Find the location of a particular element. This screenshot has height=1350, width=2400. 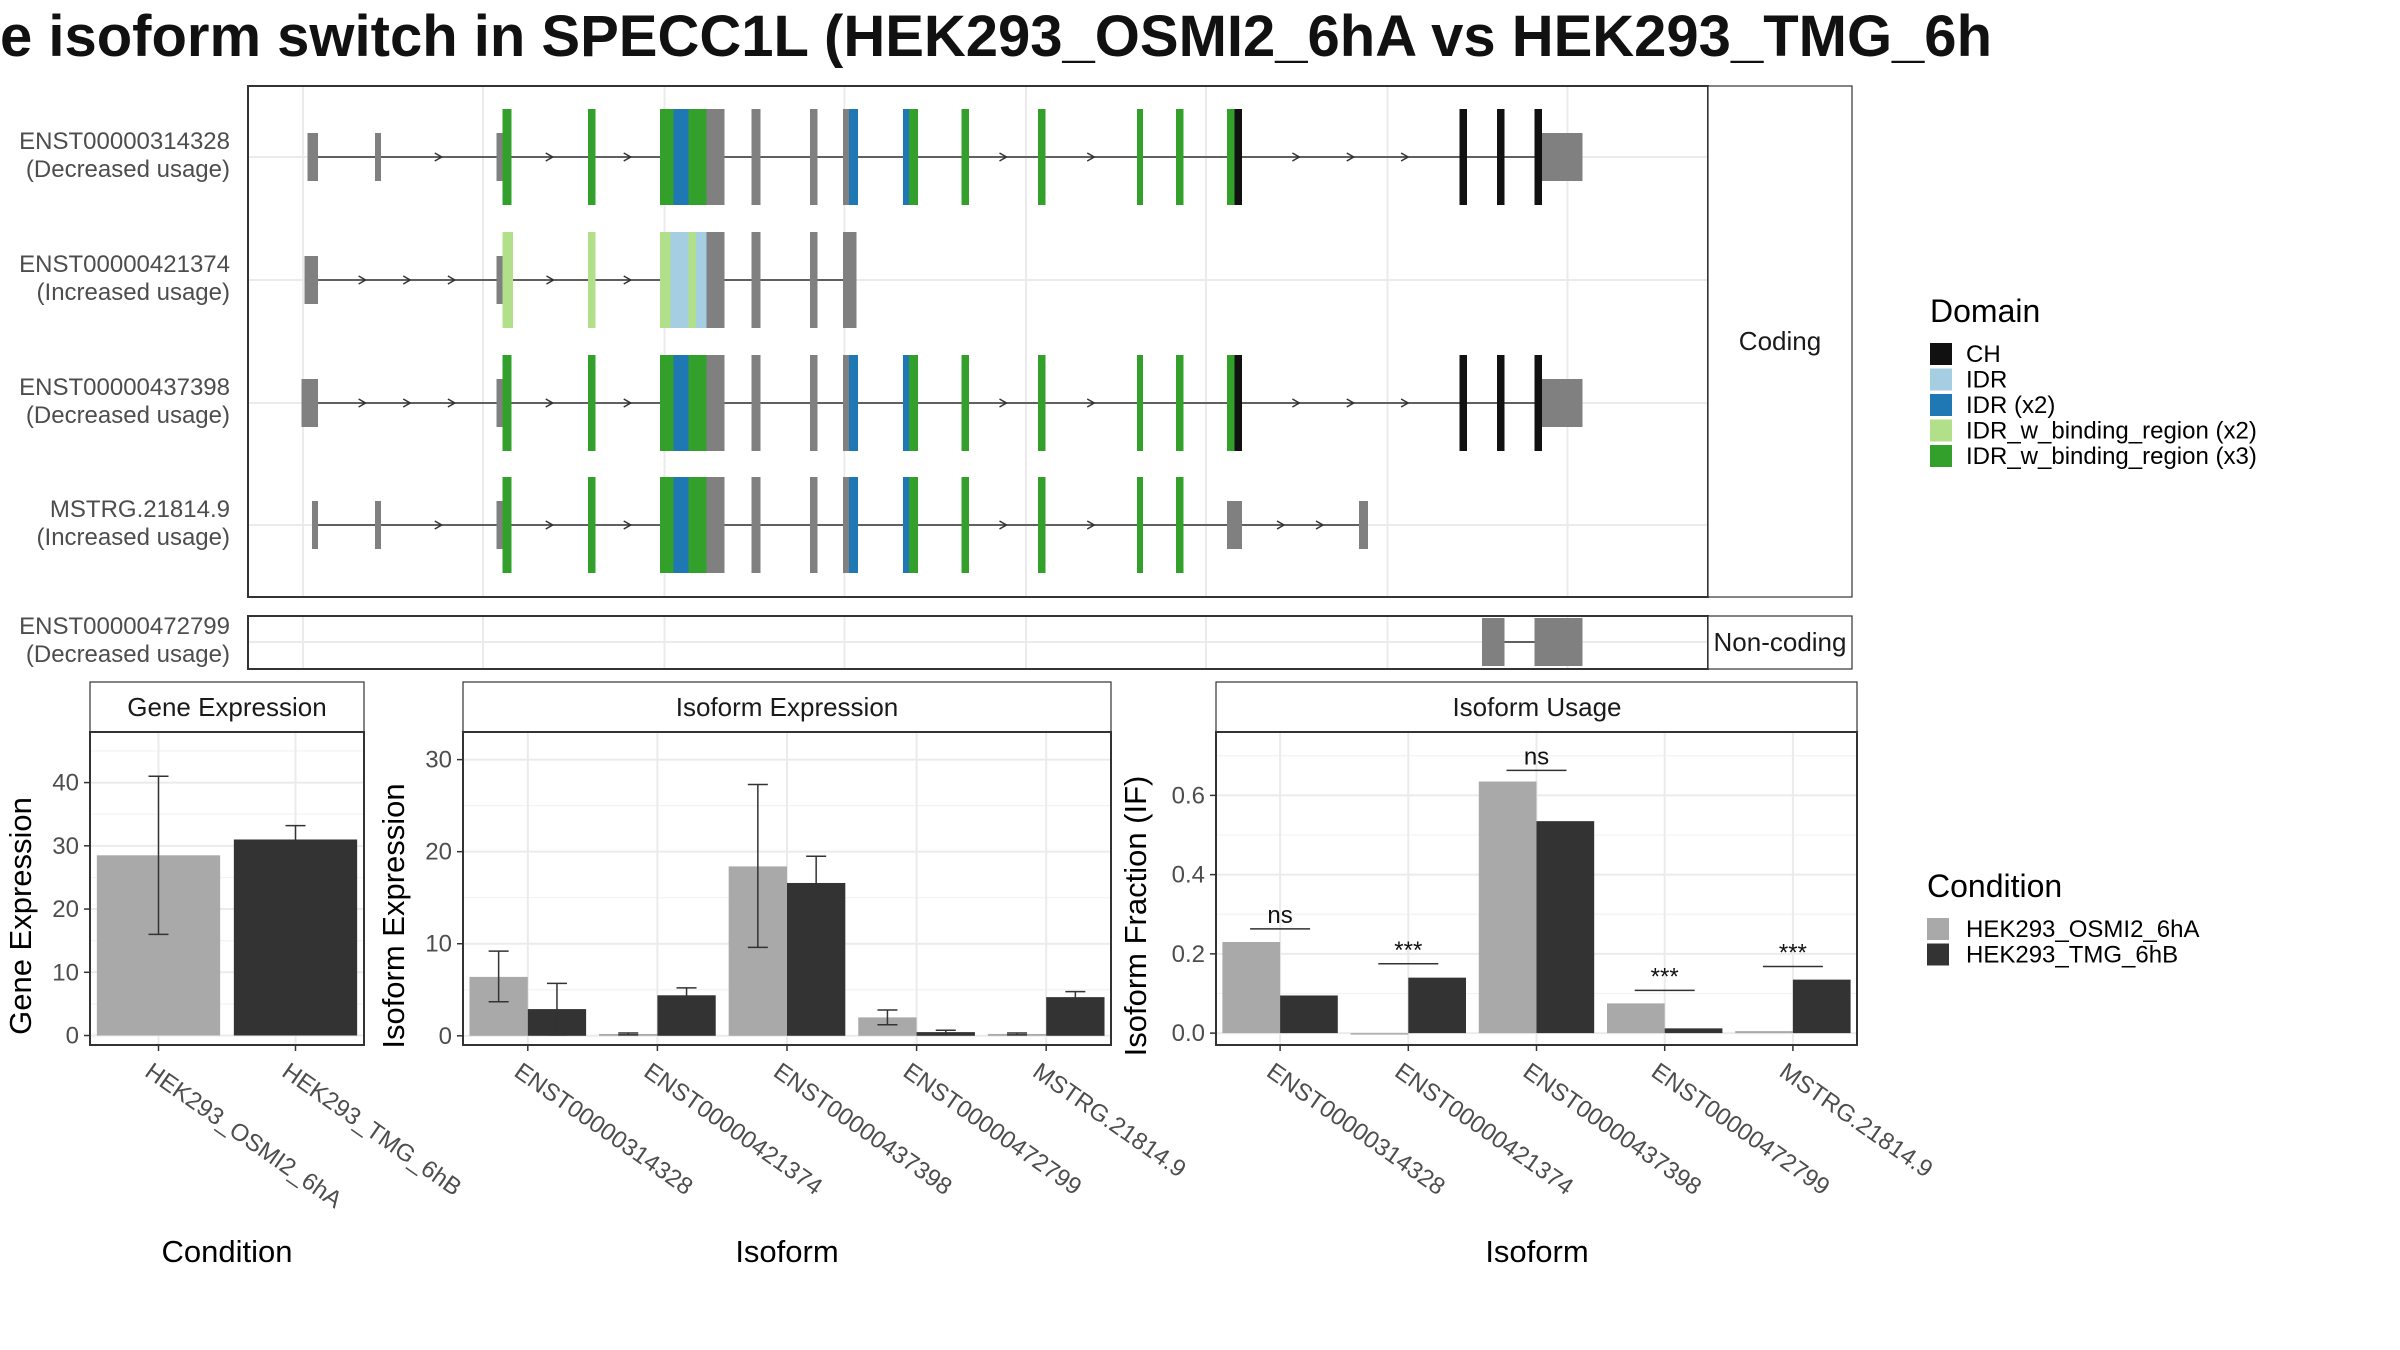

condition-legend-label: HEK293_OSMI2_6hA is located at coordinates (2082, 929).